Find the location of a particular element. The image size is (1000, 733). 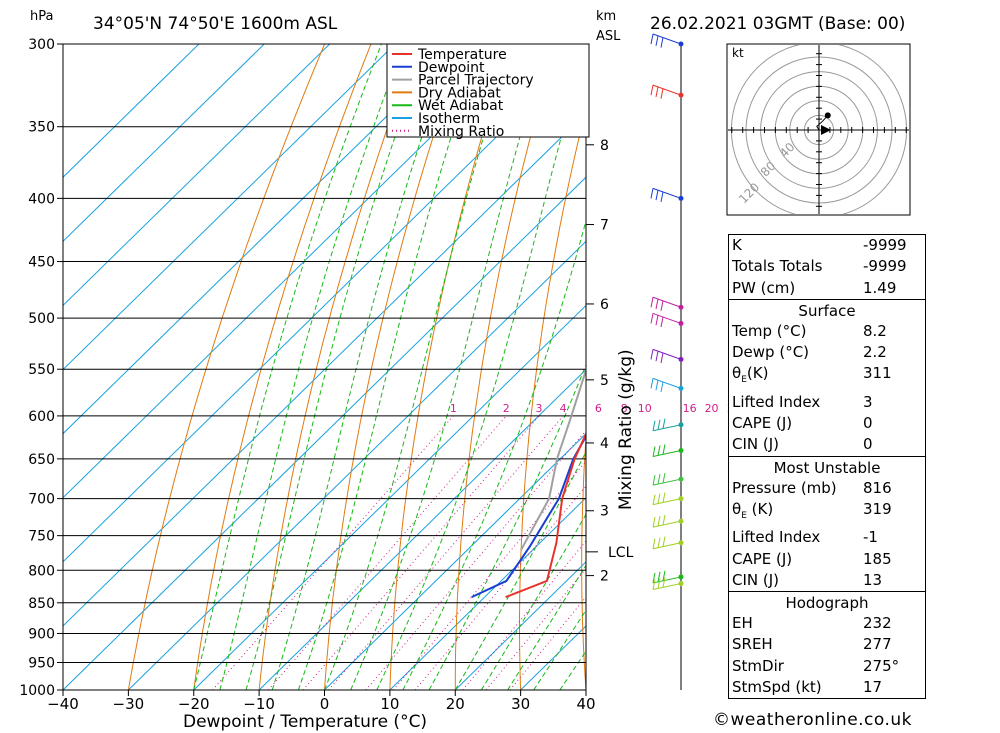

pressure-tick-label: 450 is located at coordinates (41, 263).